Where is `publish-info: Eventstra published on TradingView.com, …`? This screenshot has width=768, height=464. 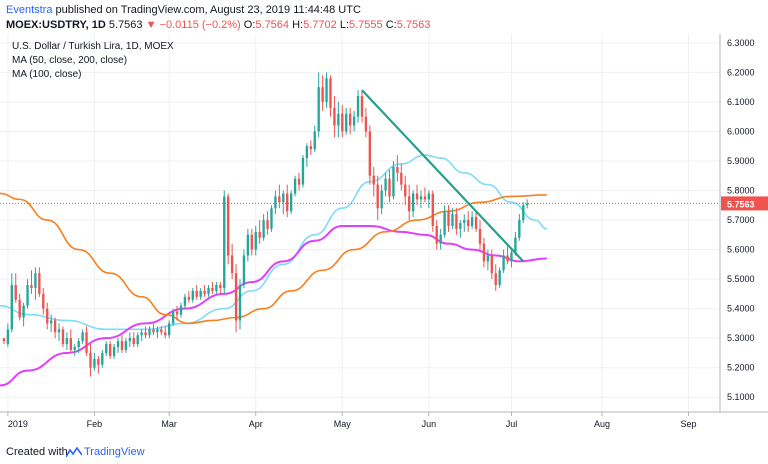
publish-info: Eventstra published on TradingView.com, … is located at coordinates (183, 10).